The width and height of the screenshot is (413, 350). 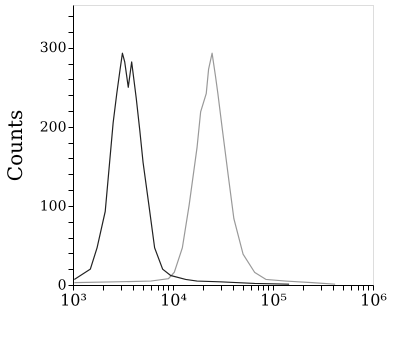 What do you see at coordinates (53, 127) in the screenshot?
I see `y-tick-label: 200` at bounding box center [53, 127].